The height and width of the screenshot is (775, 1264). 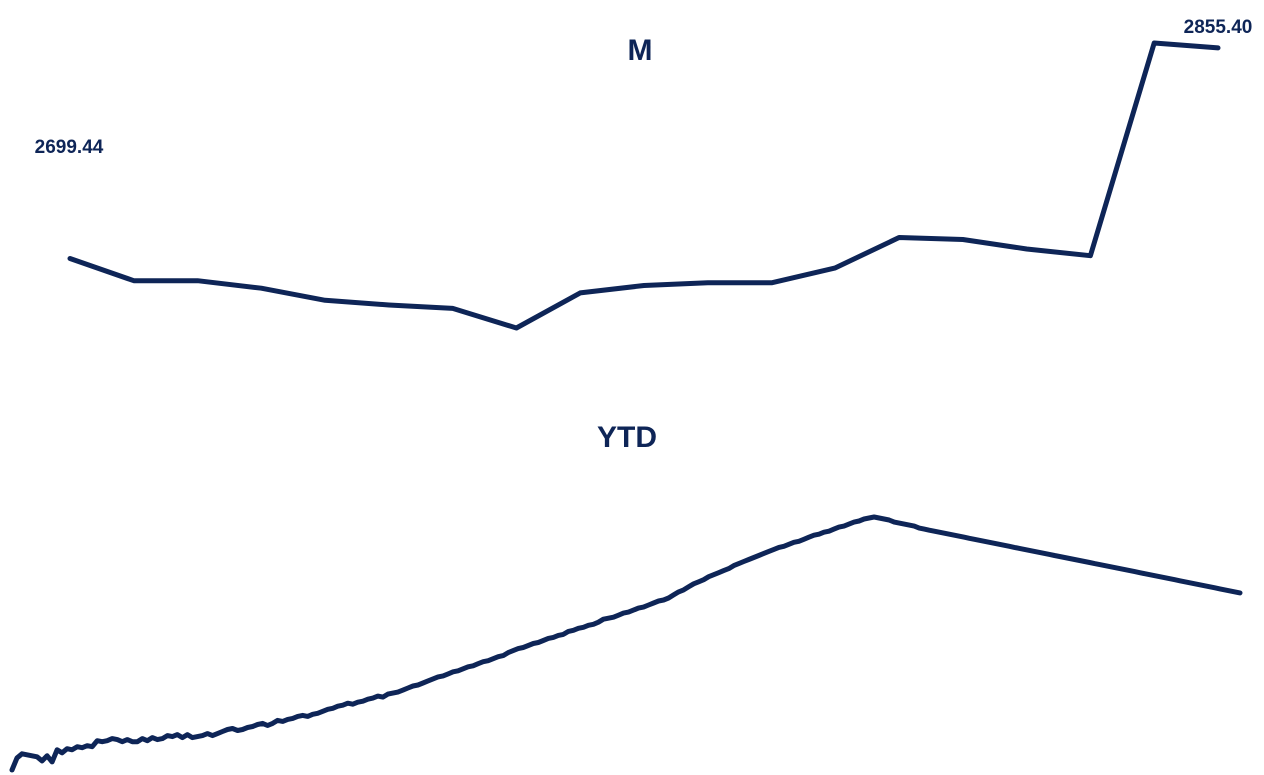 What do you see at coordinates (640, 50) in the screenshot?
I see `monthly-chart-title: M` at bounding box center [640, 50].